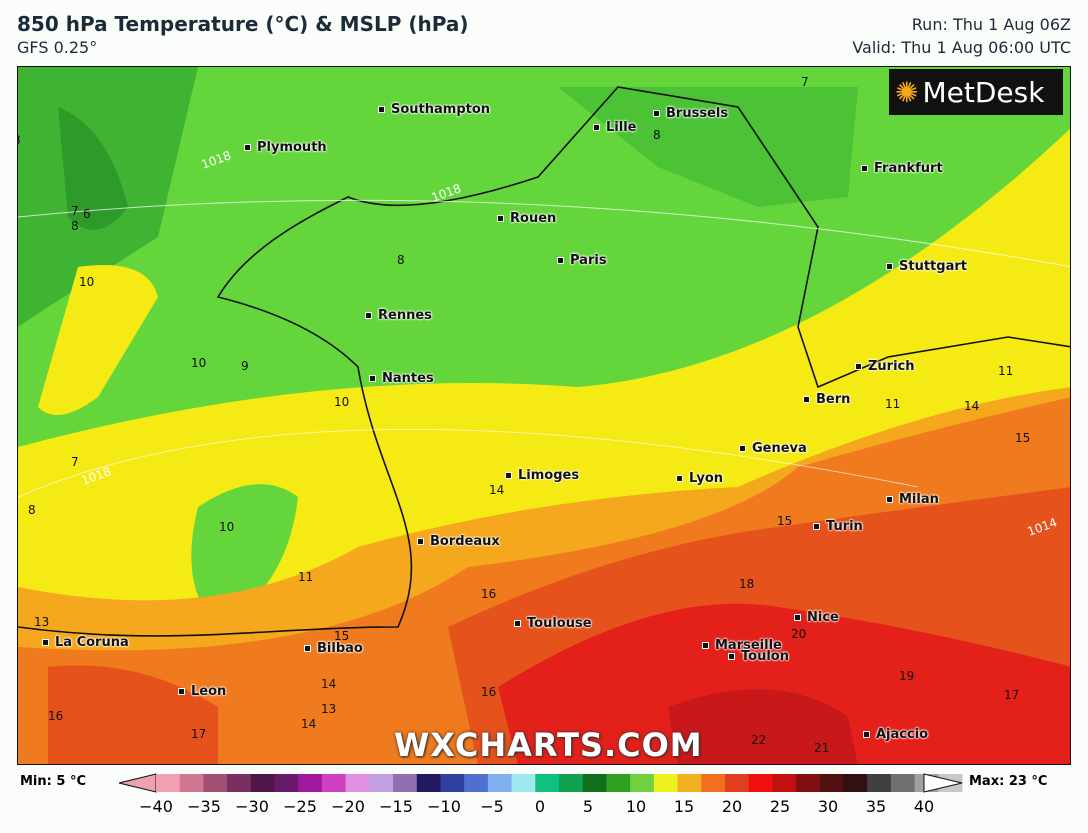 This screenshot has width=1088, height=833. I want to click on metdesk-logo: ✺ MetDesk, so click(976, 92).